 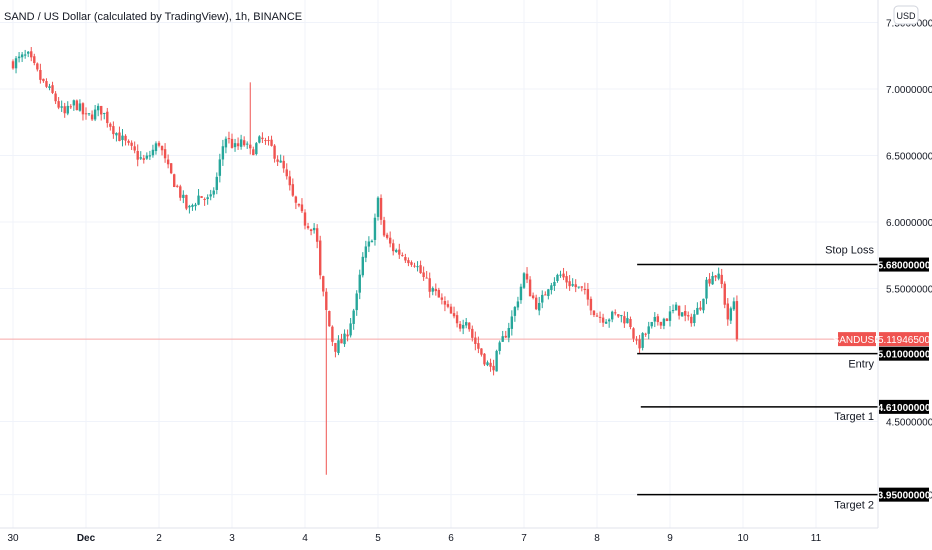 What do you see at coordinates (757, 378) in the screenshot?
I see `trade-levels: Stop Loss Entry Target 1 Target 2` at bounding box center [757, 378].